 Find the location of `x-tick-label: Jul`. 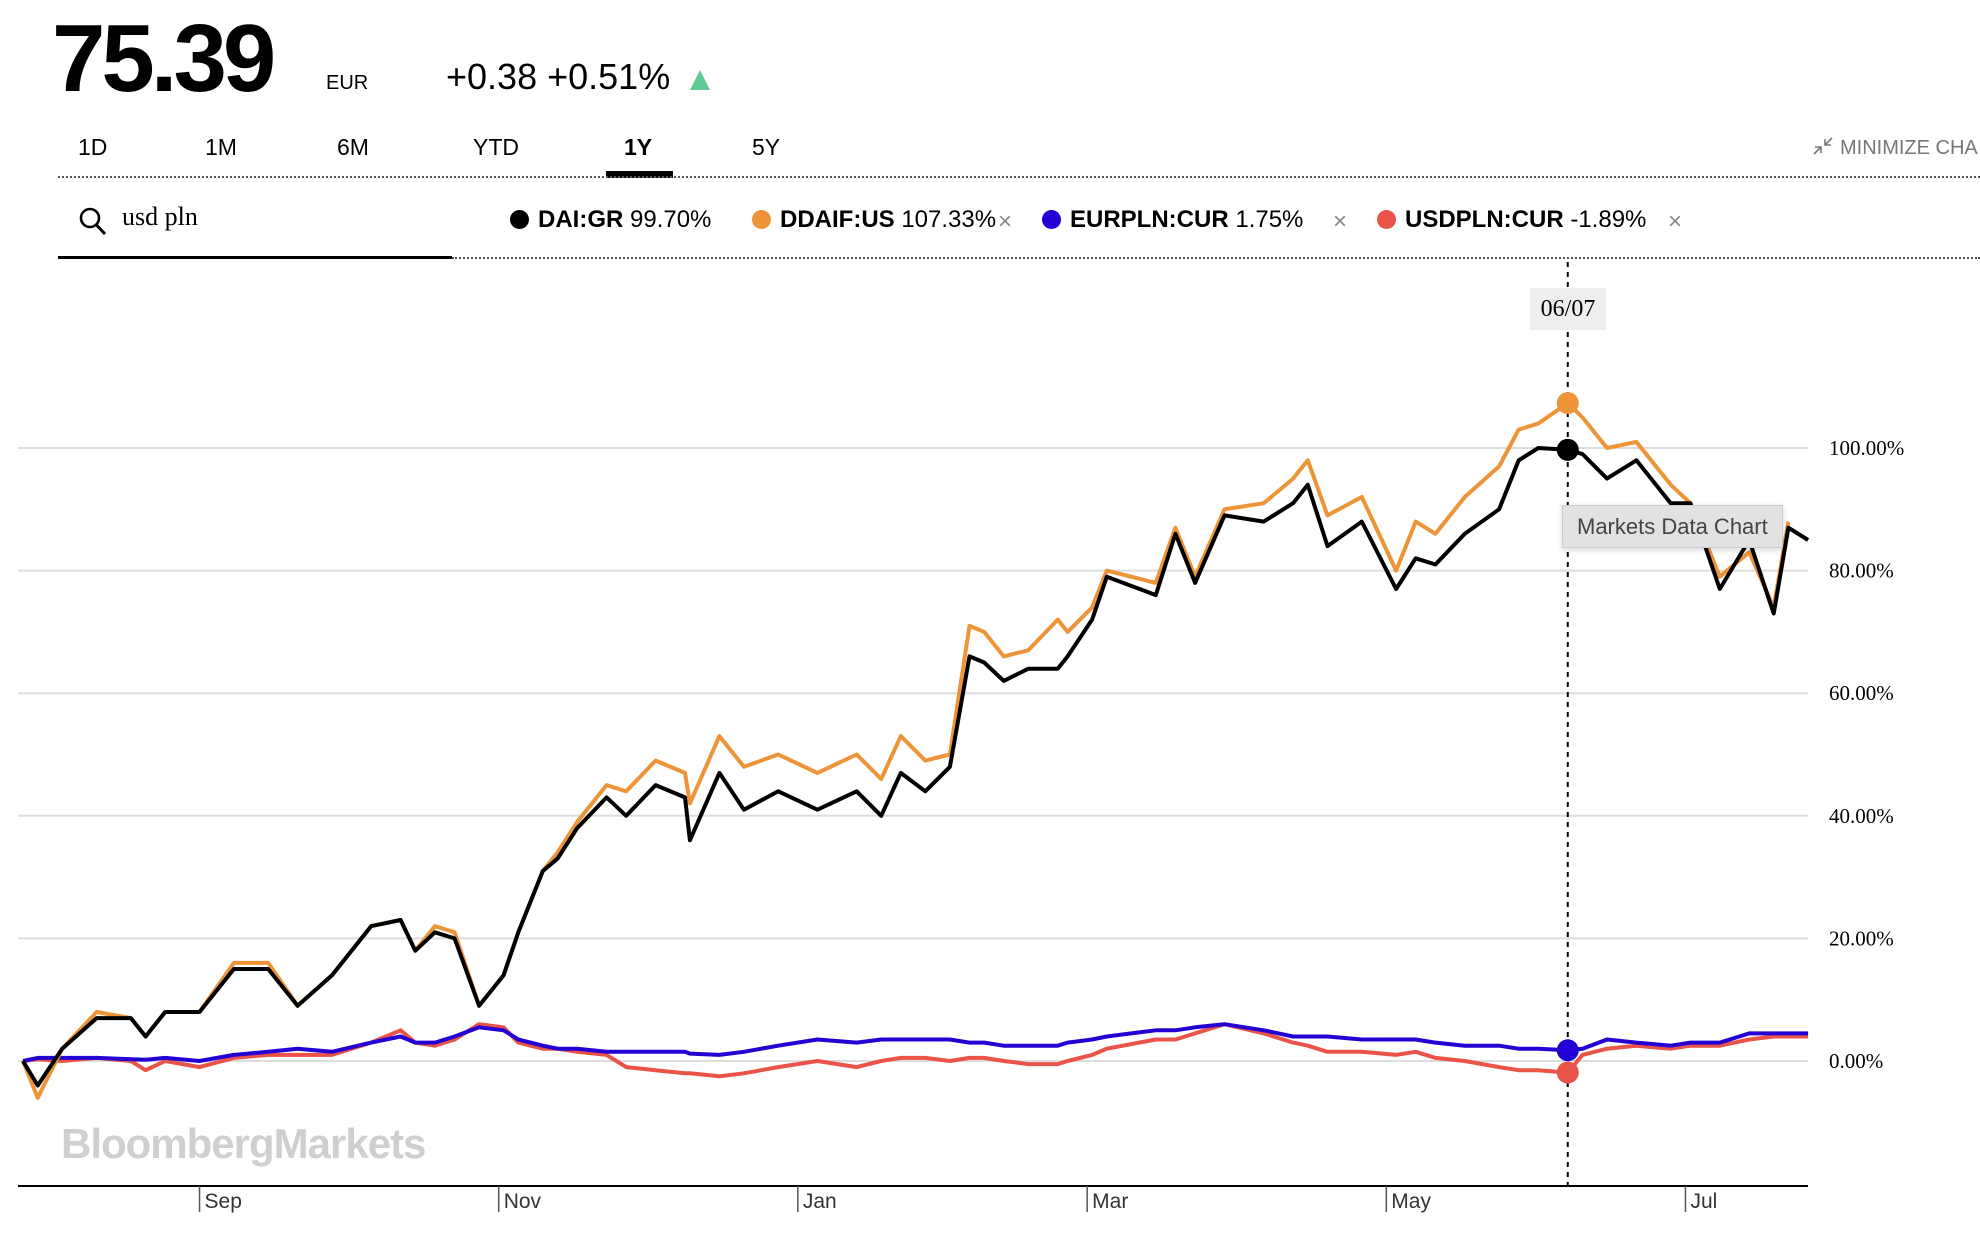

x-tick-label: Jul is located at coordinates (1703, 1201).